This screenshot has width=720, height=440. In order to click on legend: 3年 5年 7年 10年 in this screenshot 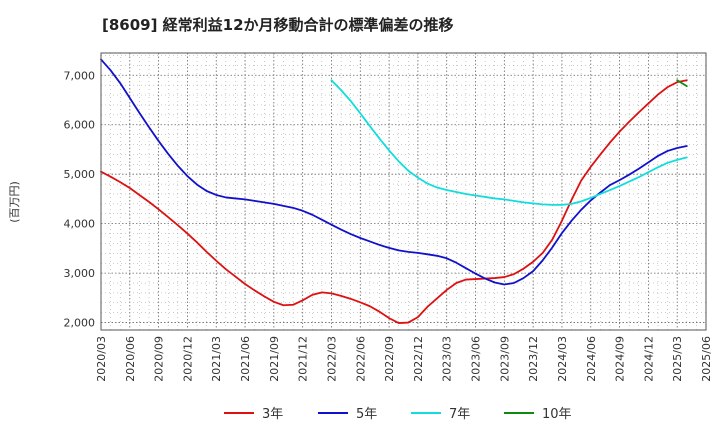, I will do `click(398, 414)`.